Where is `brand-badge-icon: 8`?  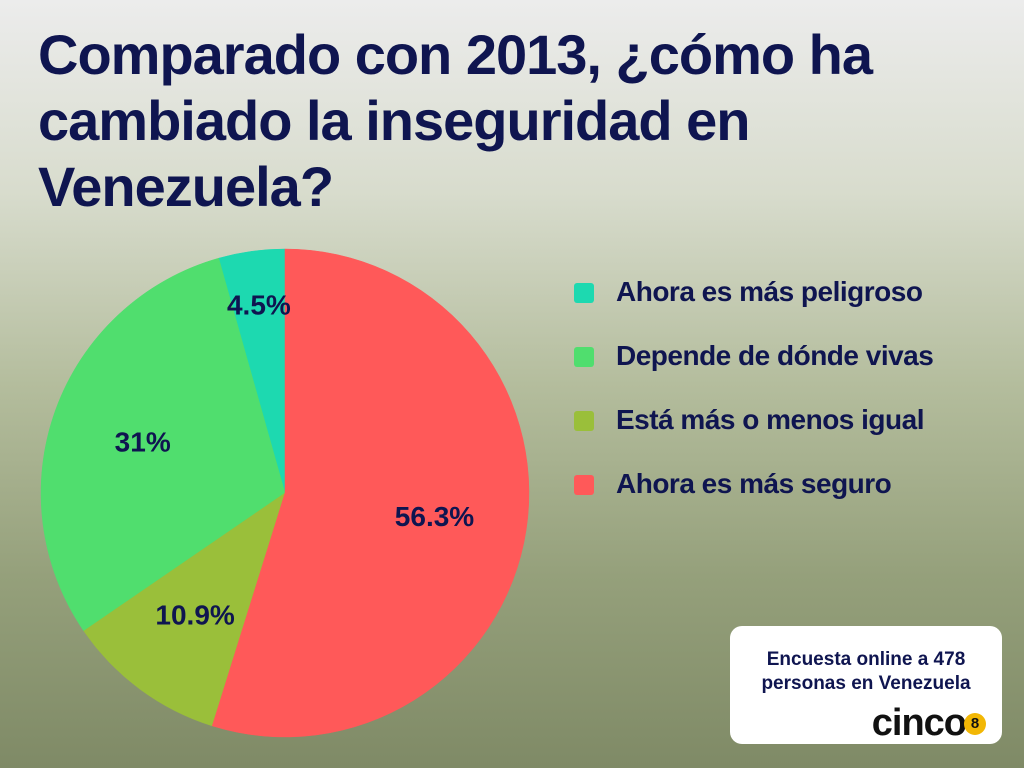
brand-badge-icon: 8 is located at coordinates (975, 723).